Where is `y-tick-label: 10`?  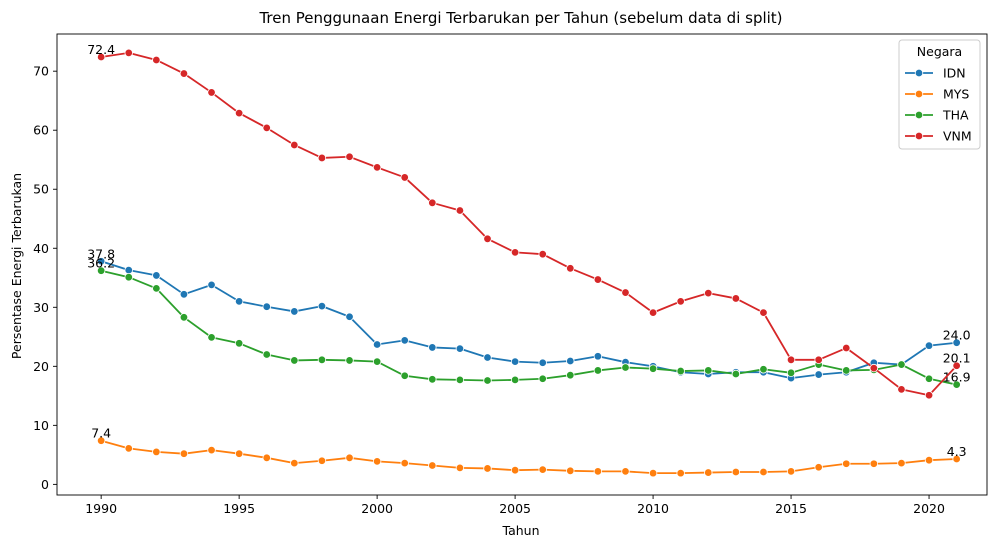
y-tick-label: 10 is located at coordinates (41, 425).